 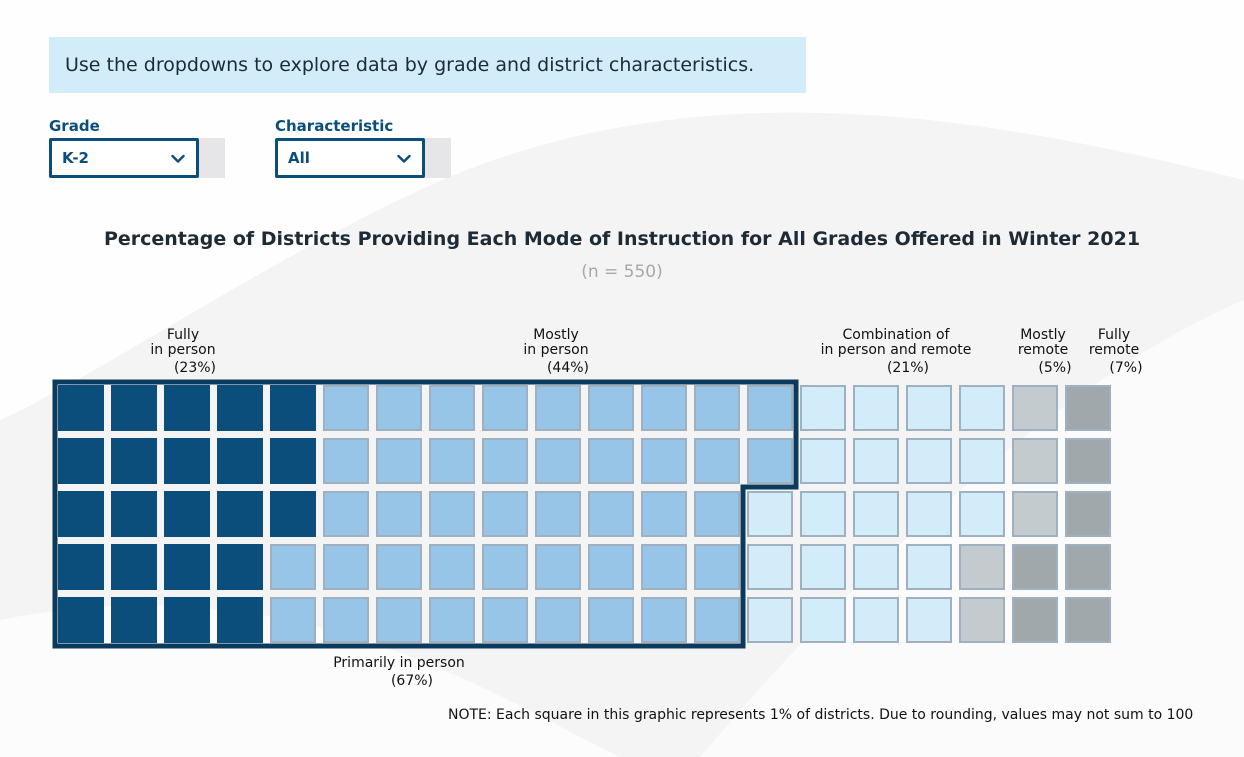 What do you see at coordinates (334, 126) in the screenshot?
I see `characteristic-label: Characteristic` at bounding box center [334, 126].